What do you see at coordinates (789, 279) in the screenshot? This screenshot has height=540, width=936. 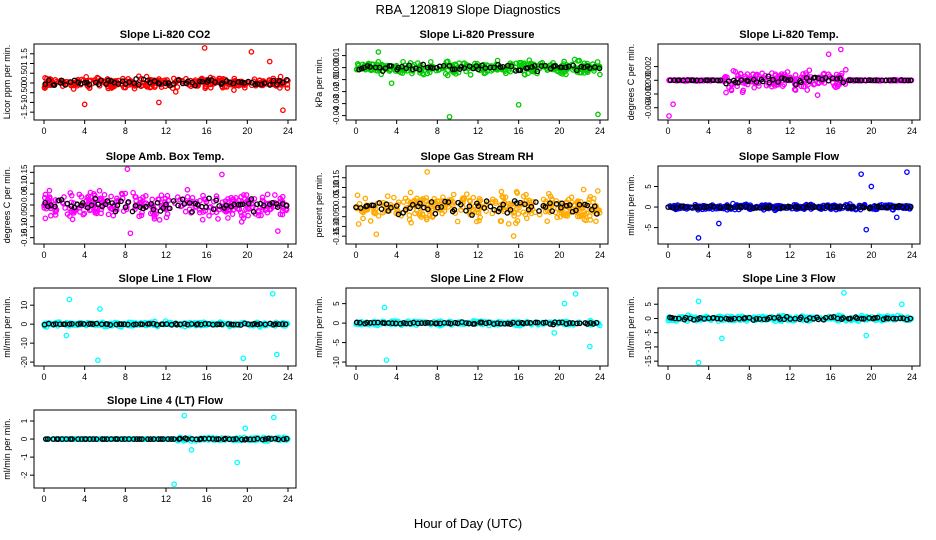 I see `chart-title: Slope Line 3 Flow` at bounding box center [789, 279].